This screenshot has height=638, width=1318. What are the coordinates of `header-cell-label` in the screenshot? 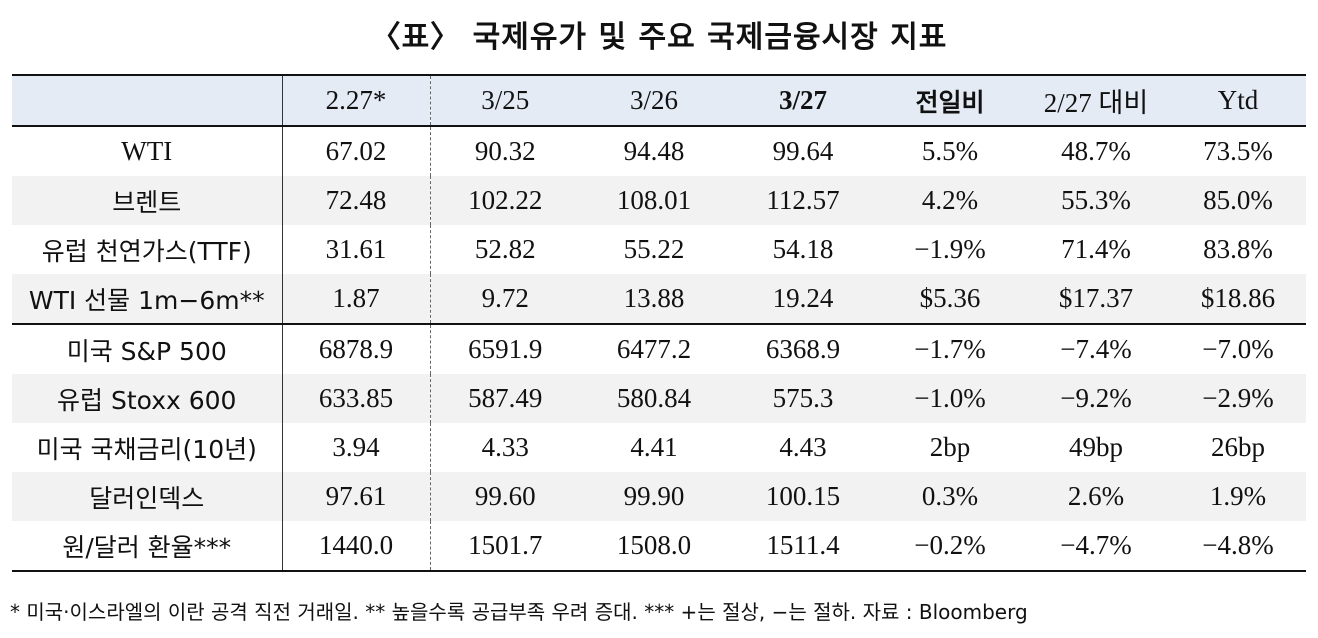 It's located at (147, 100).